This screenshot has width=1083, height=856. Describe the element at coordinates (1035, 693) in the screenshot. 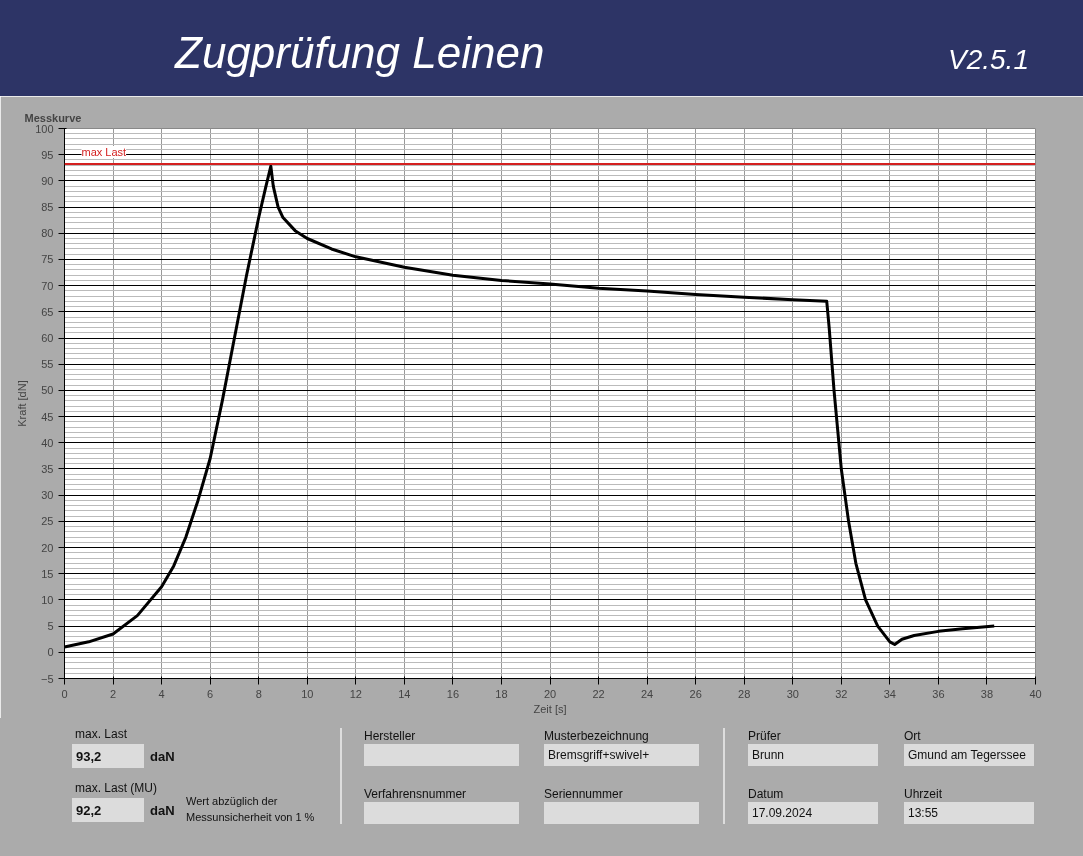

I see `x-tick-label: 40` at that location.